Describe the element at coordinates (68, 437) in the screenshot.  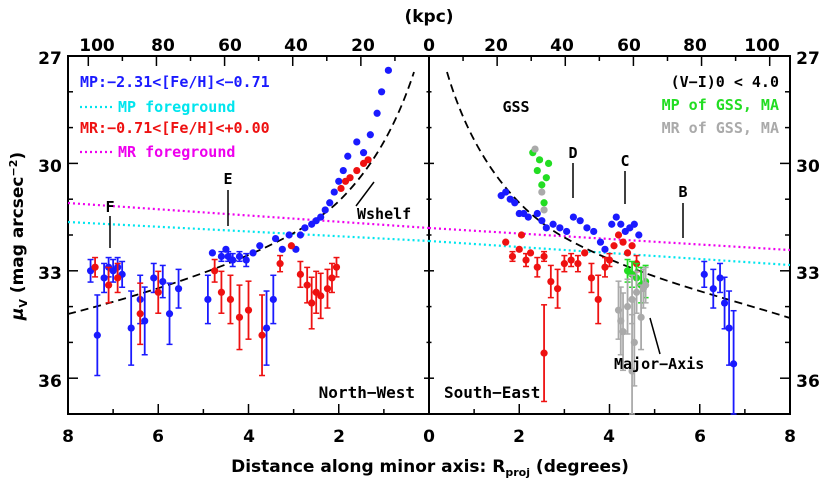
I see `bottom-tick-label: 8` at that location.